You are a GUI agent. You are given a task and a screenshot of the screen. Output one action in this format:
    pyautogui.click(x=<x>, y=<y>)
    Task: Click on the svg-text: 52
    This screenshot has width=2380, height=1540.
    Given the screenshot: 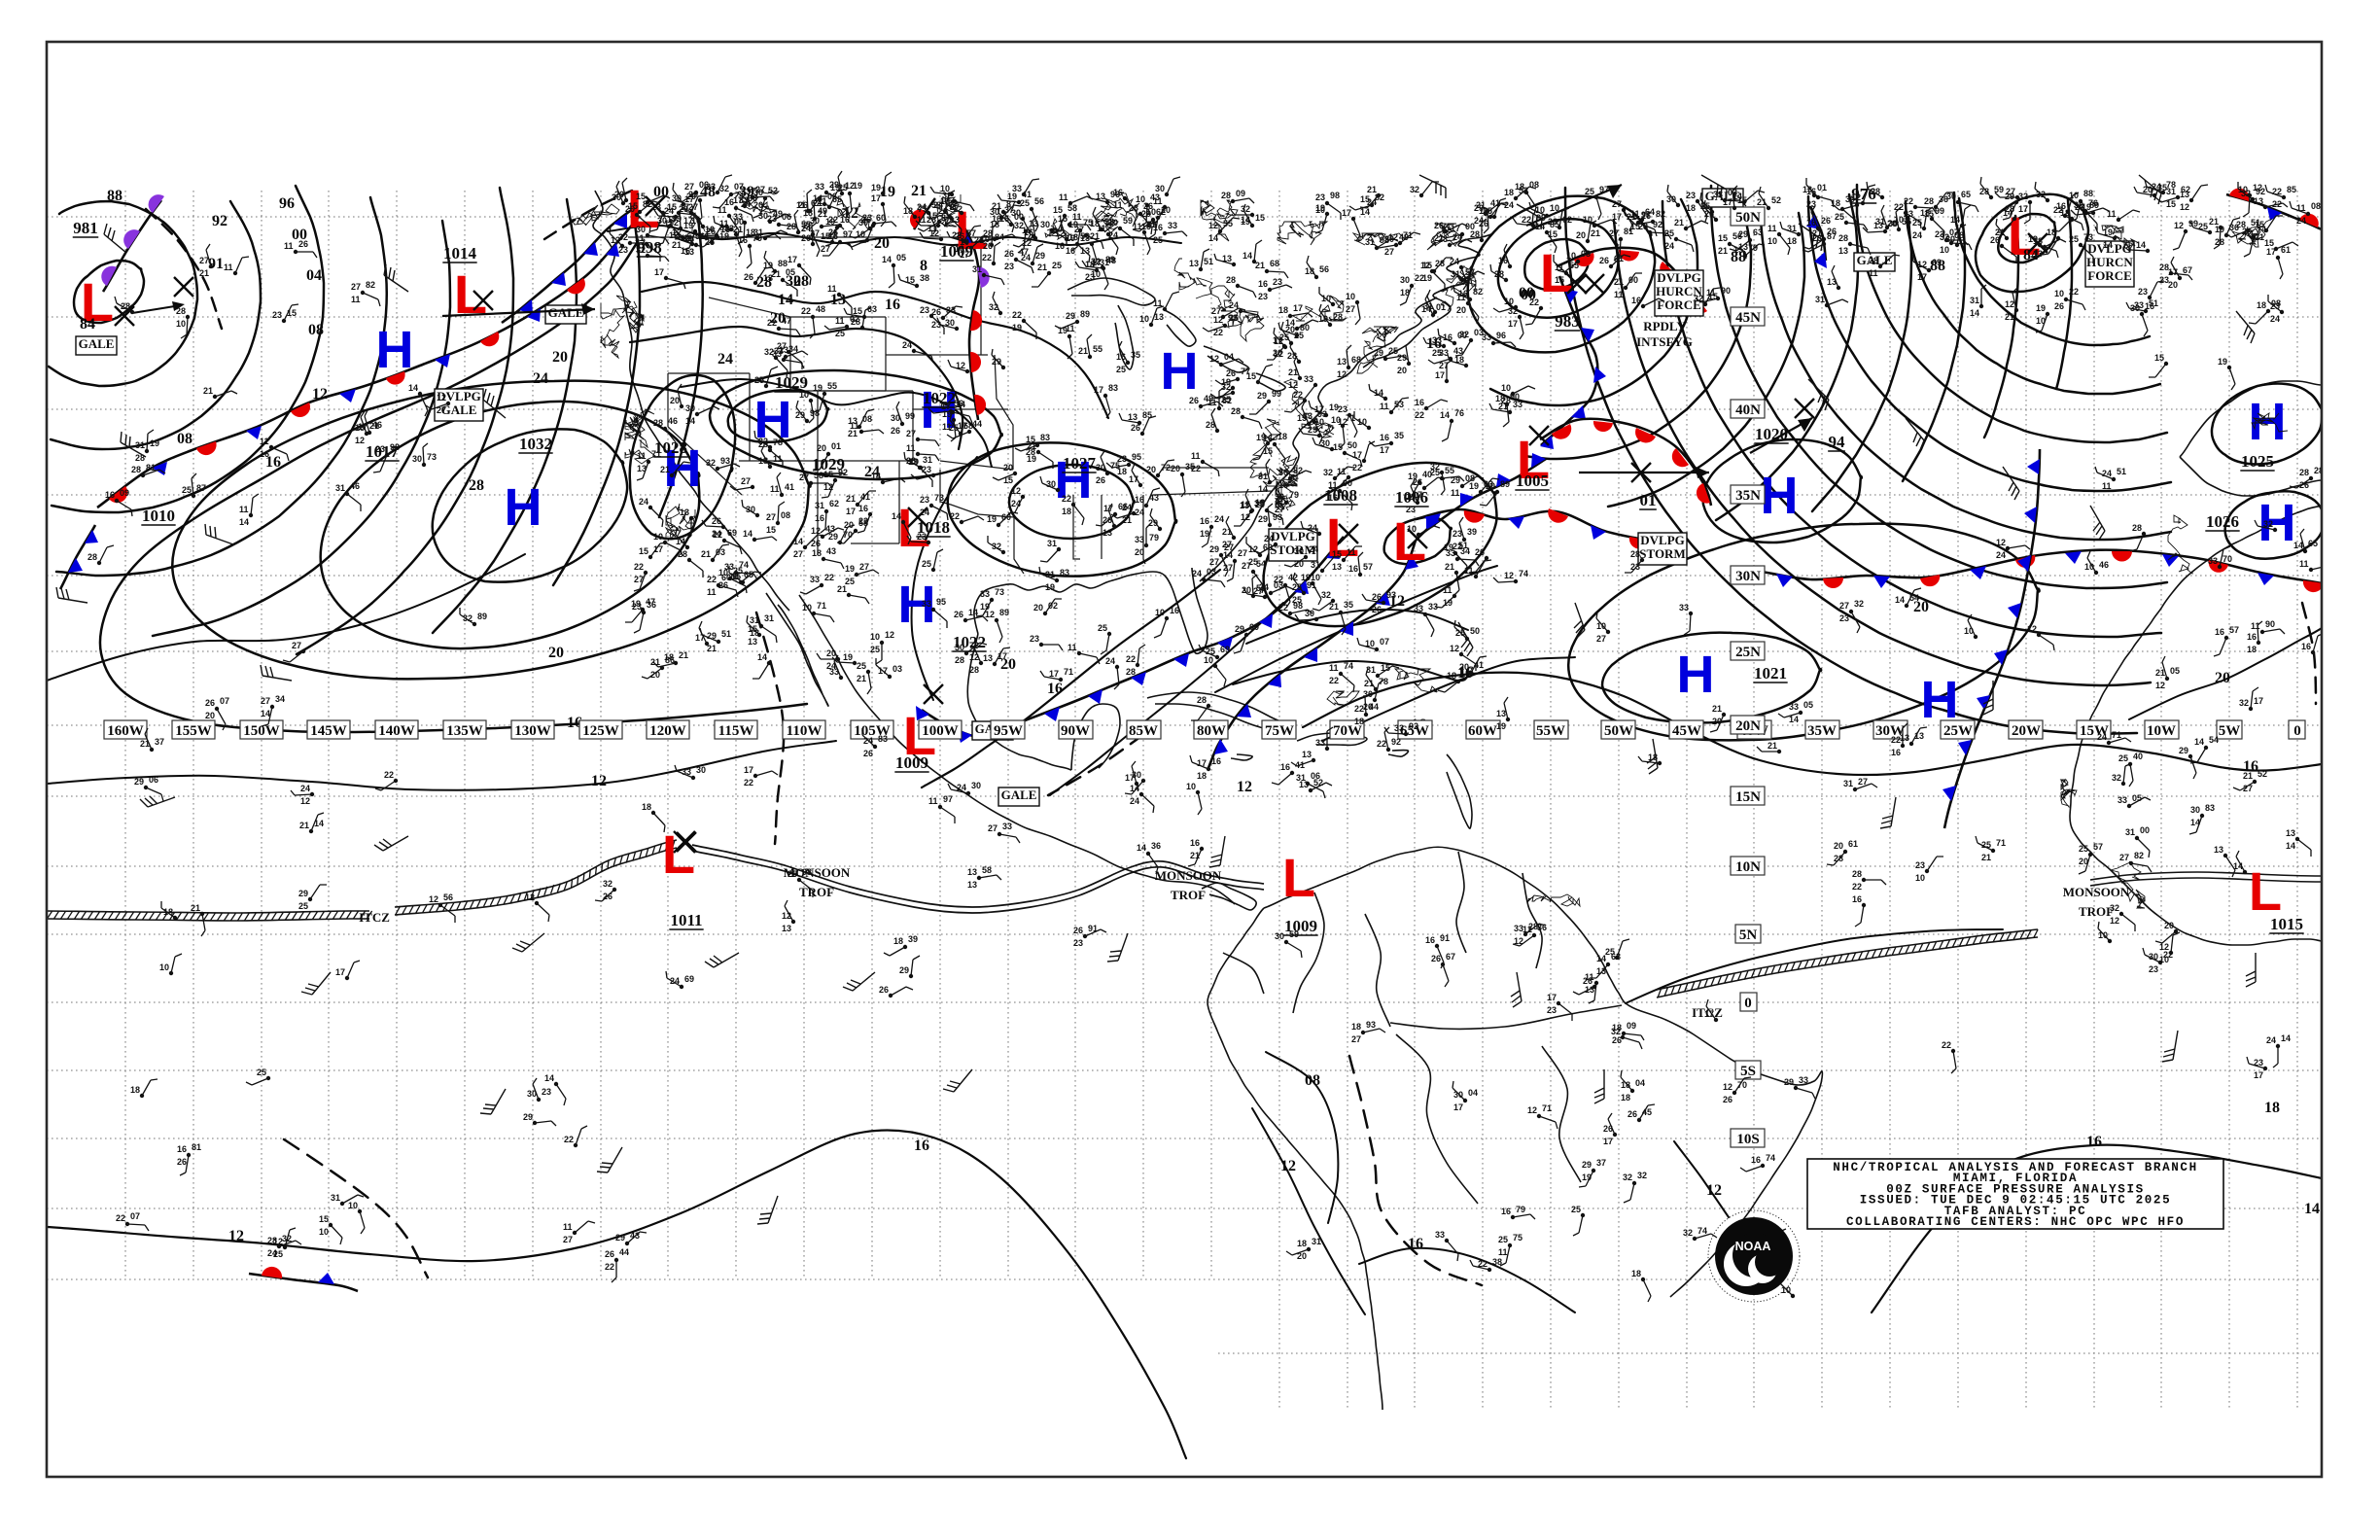 What is the action you would take?
    pyautogui.click(x=773, y=190)
    